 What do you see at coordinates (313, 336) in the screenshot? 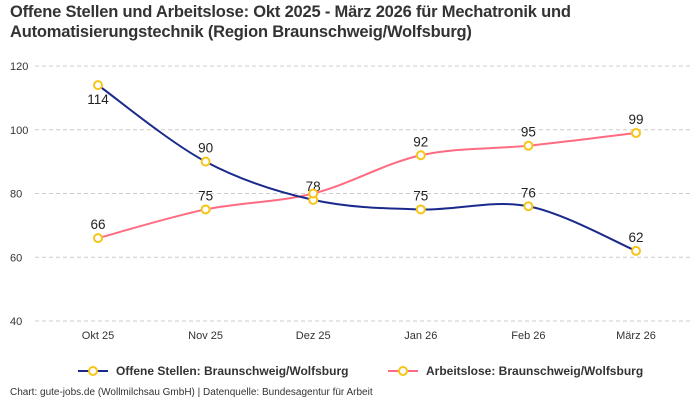
I see `x-tick-label: Dez 25` at bounding box center [313, 336].